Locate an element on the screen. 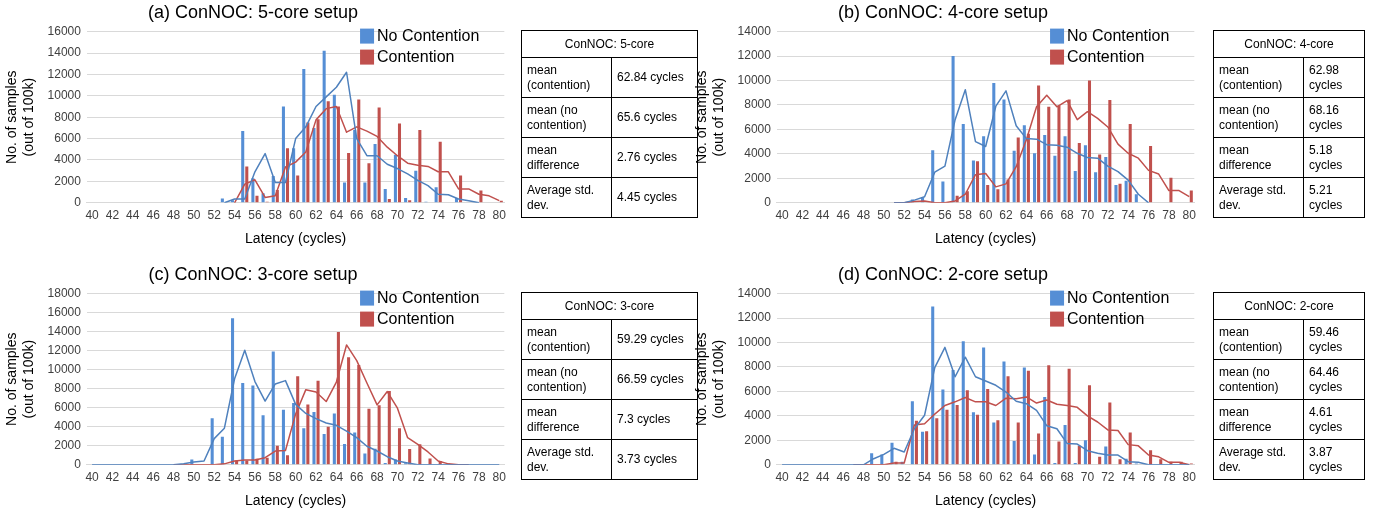  text: ConNOC: 4-core is located at coordinates (1289, 44).